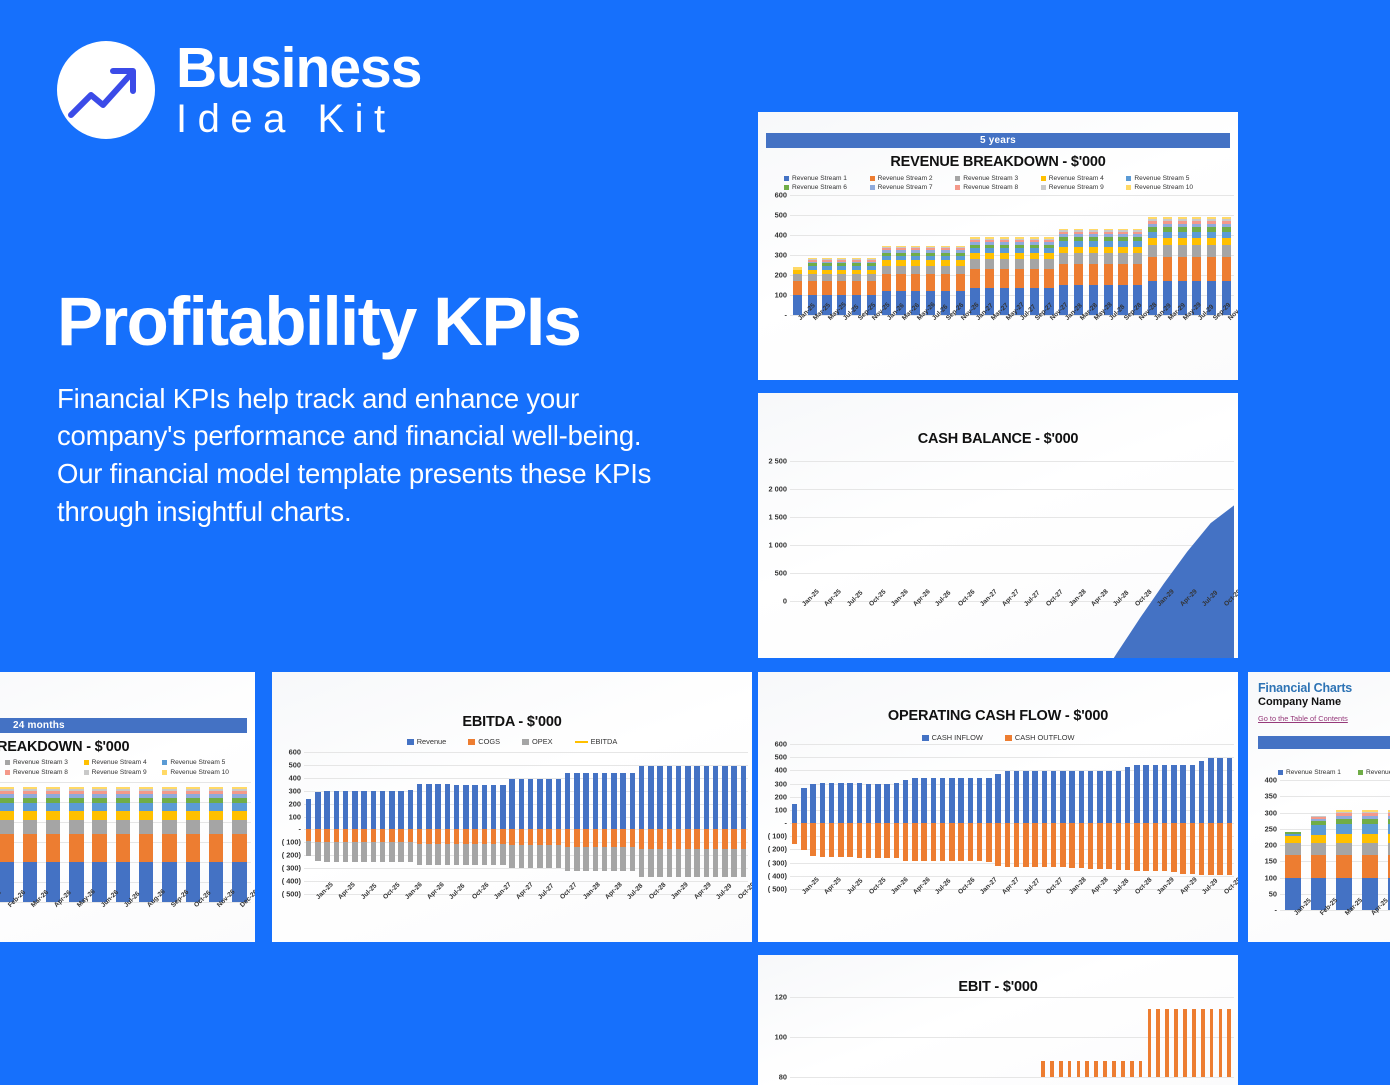  Describe the element at coordinates (998, 140) in the screenshot. I see `revenue-band-label: 5 years` at that location.